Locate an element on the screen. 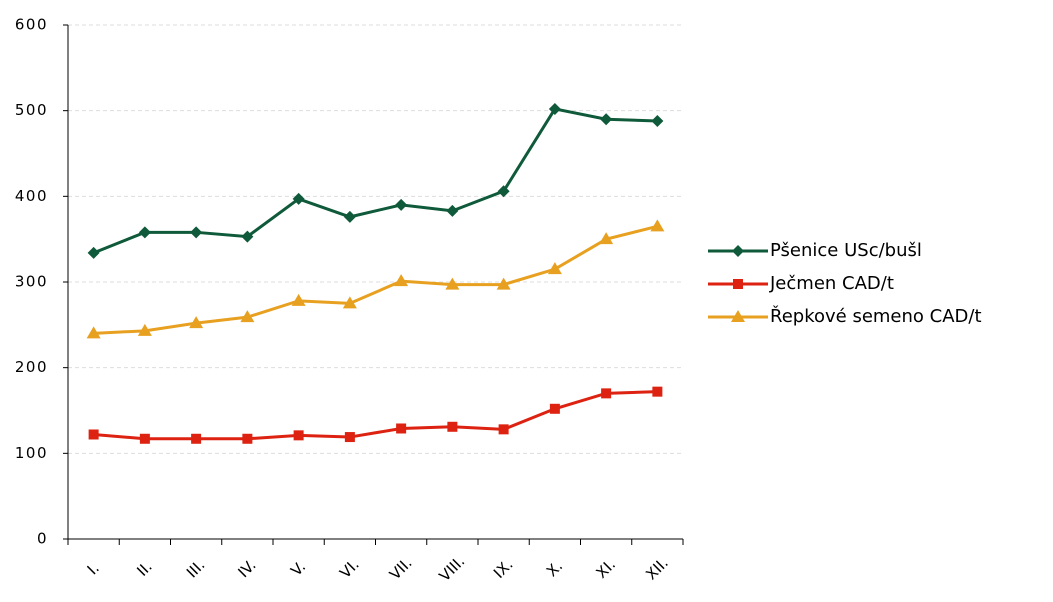  x-tick-label: IX. is located at coordinates (503, 568).